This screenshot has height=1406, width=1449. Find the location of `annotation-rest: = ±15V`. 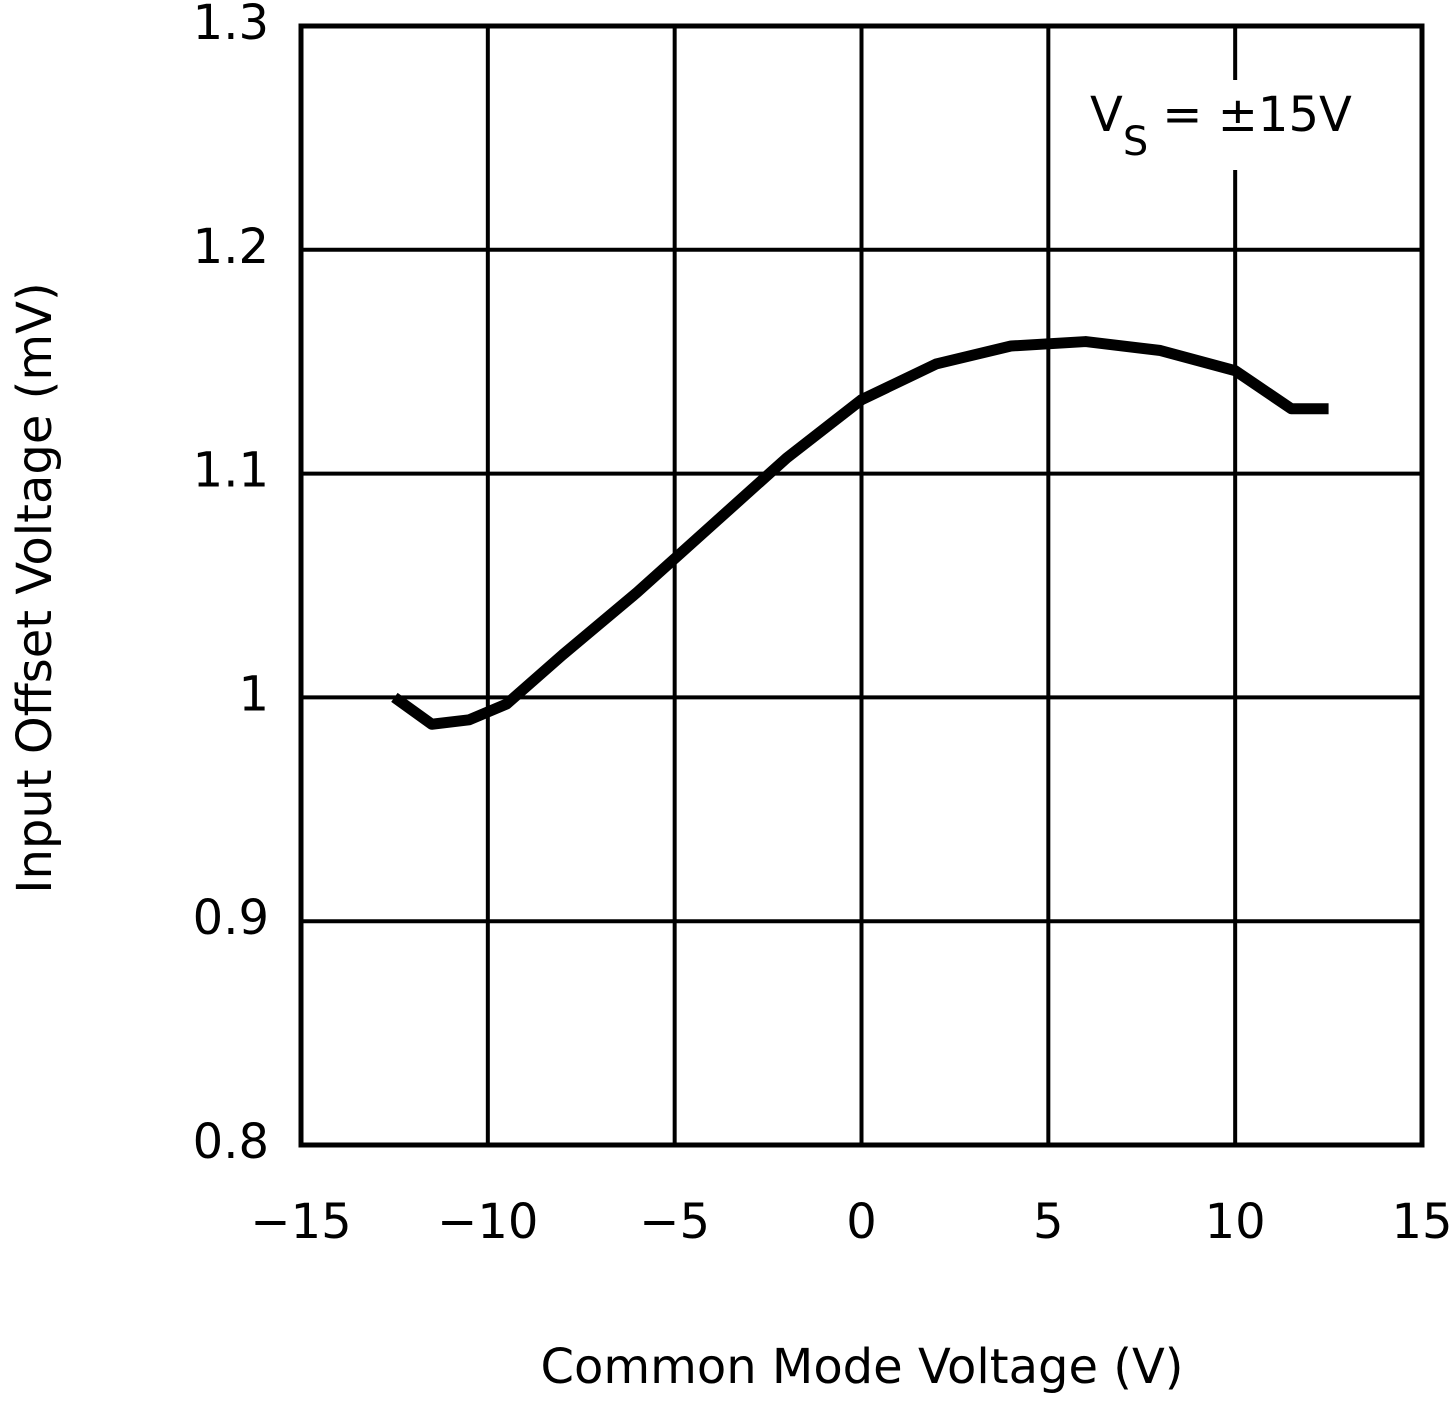

annotation-rest: = ±15V is located at coordinates (1257, 115).